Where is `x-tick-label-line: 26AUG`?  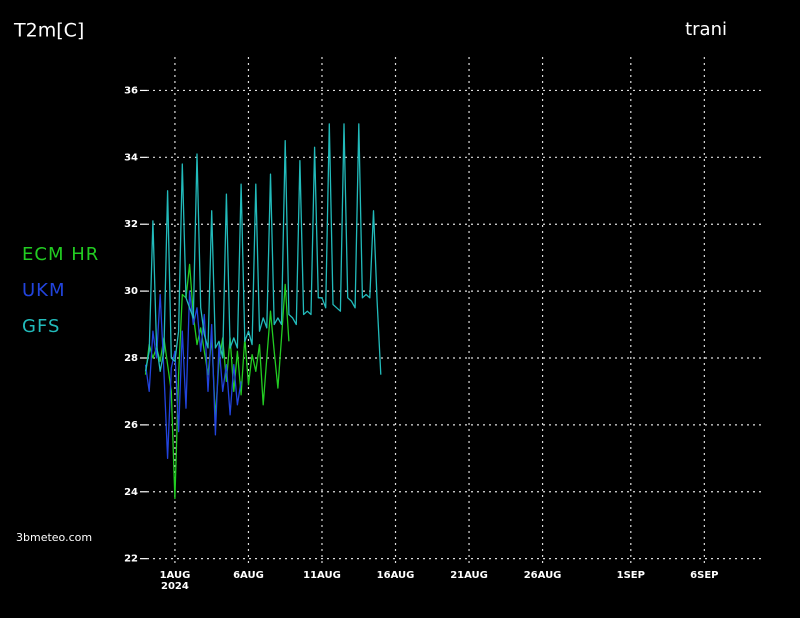 x-tick-label-line: 26AUG is located at coordinates (543, 575).